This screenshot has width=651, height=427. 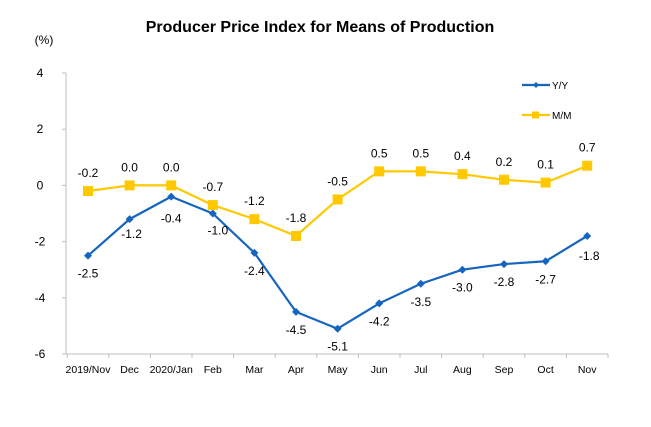 What do you see at coordinates (587, 148) in the screenshot?
I see `data-label: 0.7` at bounding box center [587, 148].